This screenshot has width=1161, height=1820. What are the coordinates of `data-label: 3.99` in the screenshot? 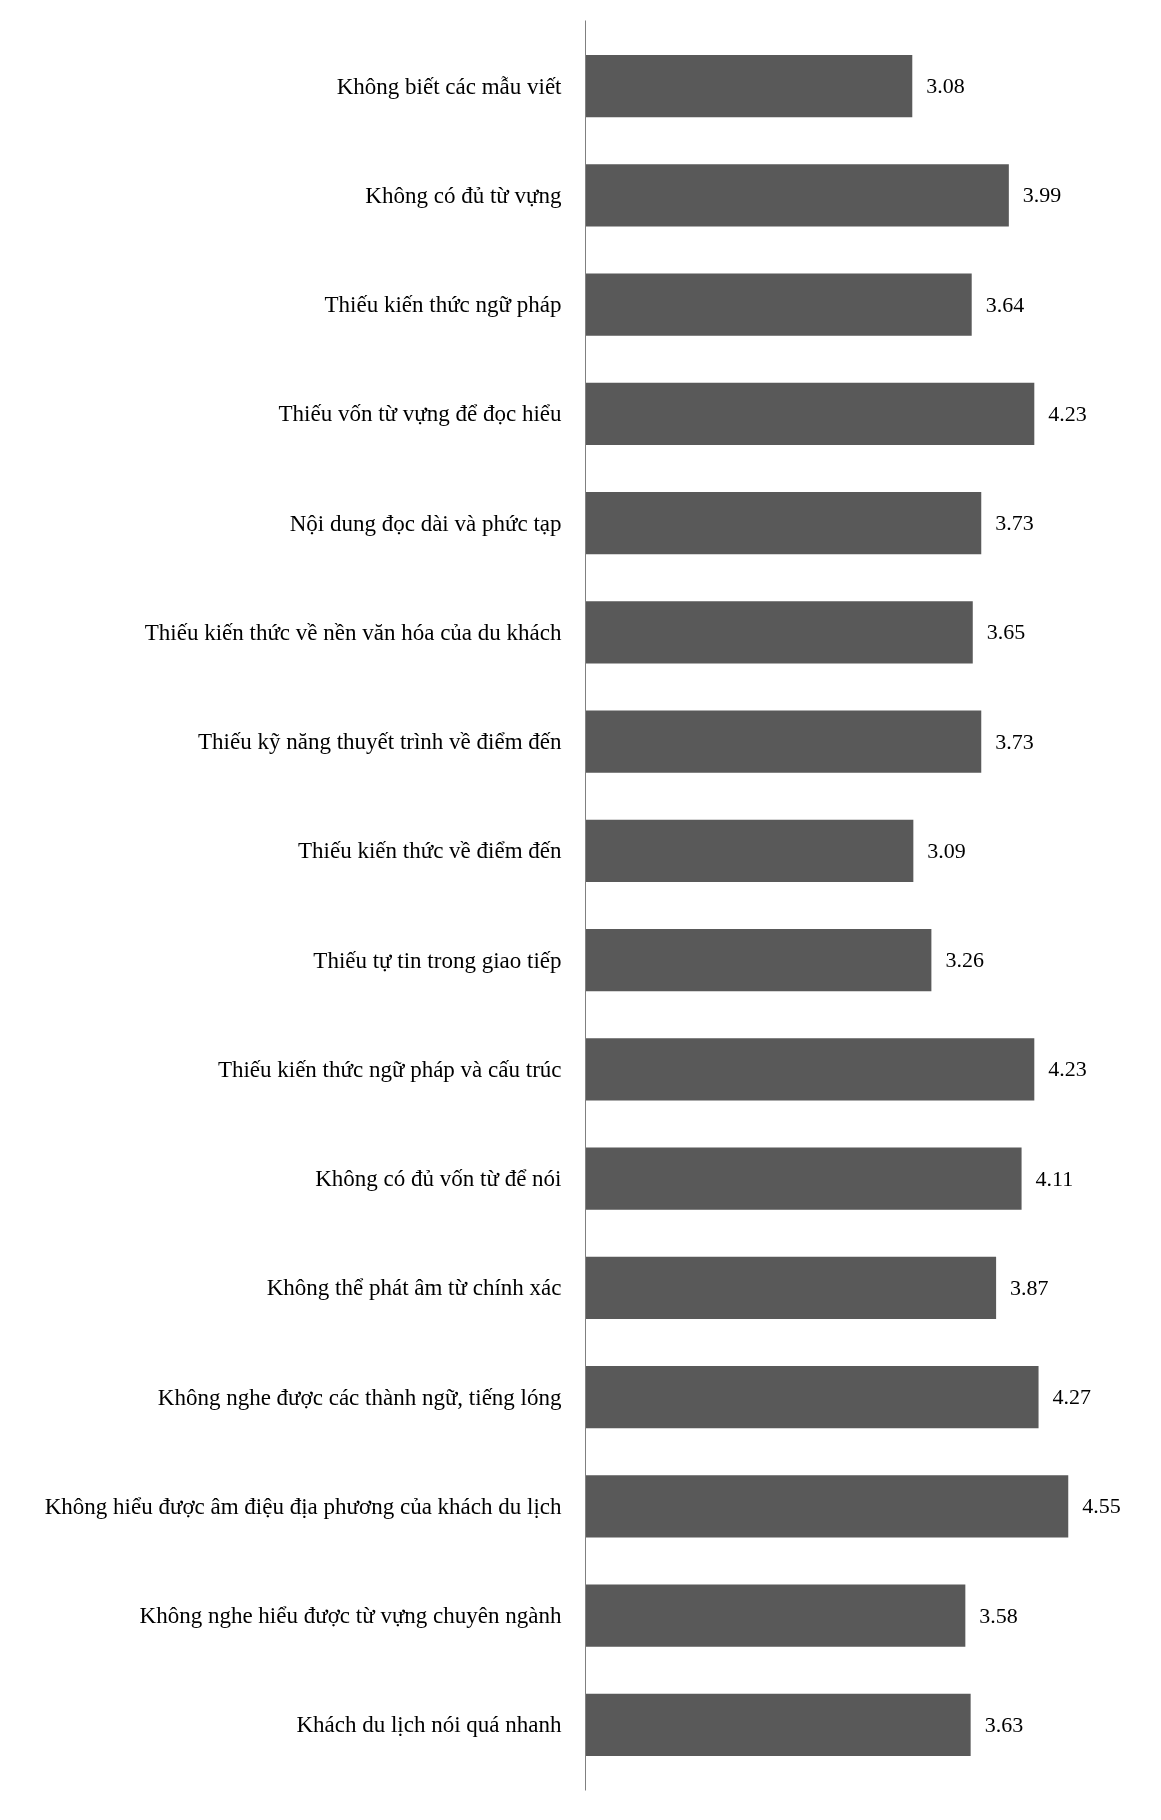 It's located at (1042, 195).